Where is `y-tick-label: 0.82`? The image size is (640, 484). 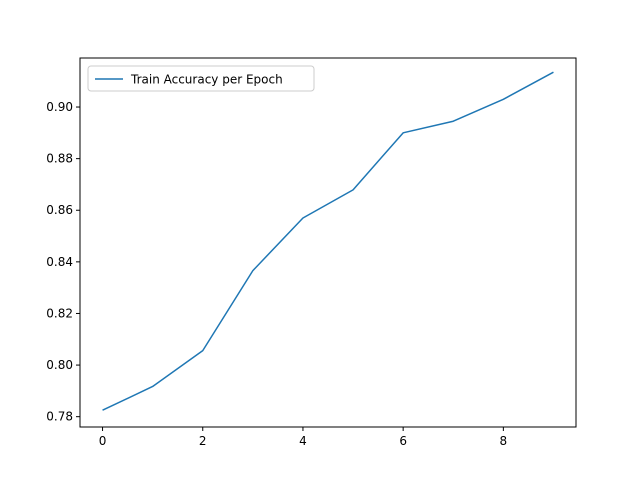
y-tick-label: 0.82 is located at coordinates (59, 313).